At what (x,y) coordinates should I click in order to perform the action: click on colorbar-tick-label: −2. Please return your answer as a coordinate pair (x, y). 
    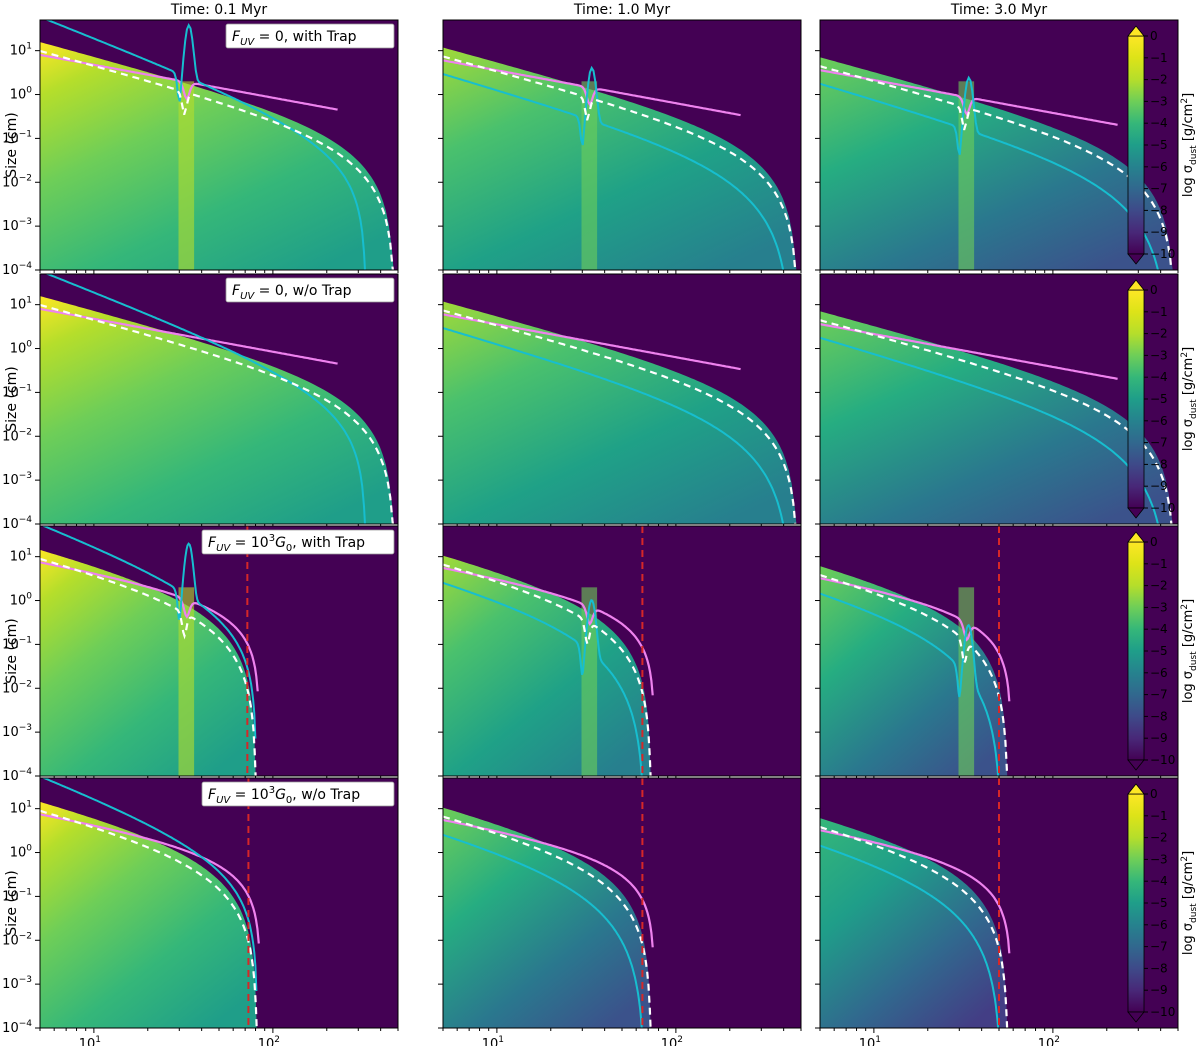
    Looking at the image, I should click on (1159, 80).